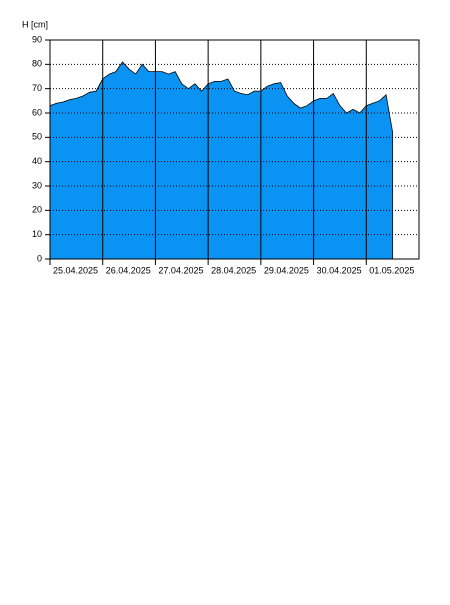  What do you see at coordinates (37, 161) in the screenshot?
I see `y-tick-label: 40` at bounding box center [37, 161].